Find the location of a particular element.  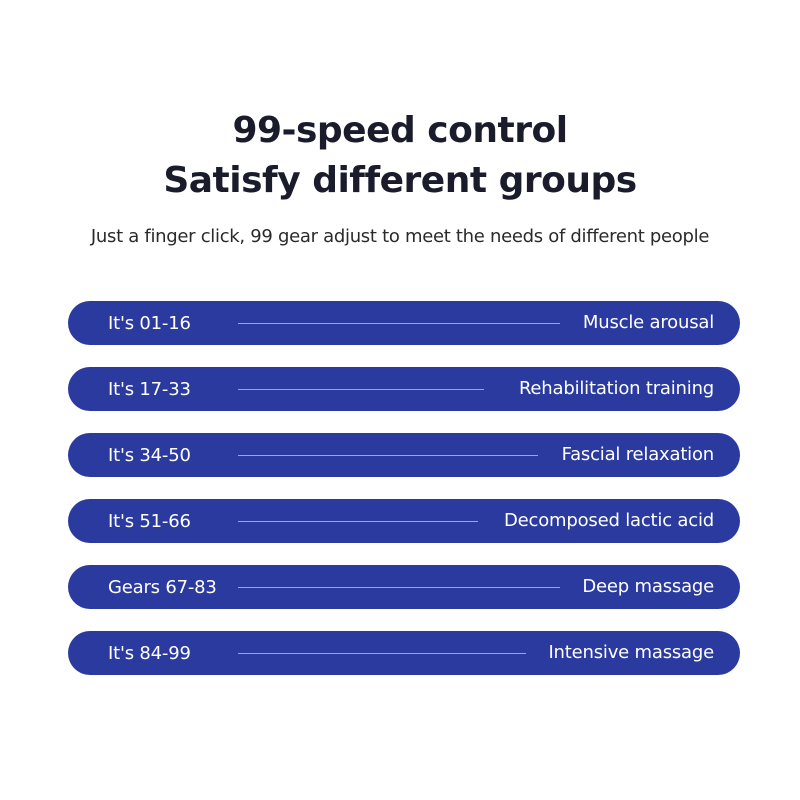

headline-line-2: Satisfy different groups is located at coordinates (400, 180).